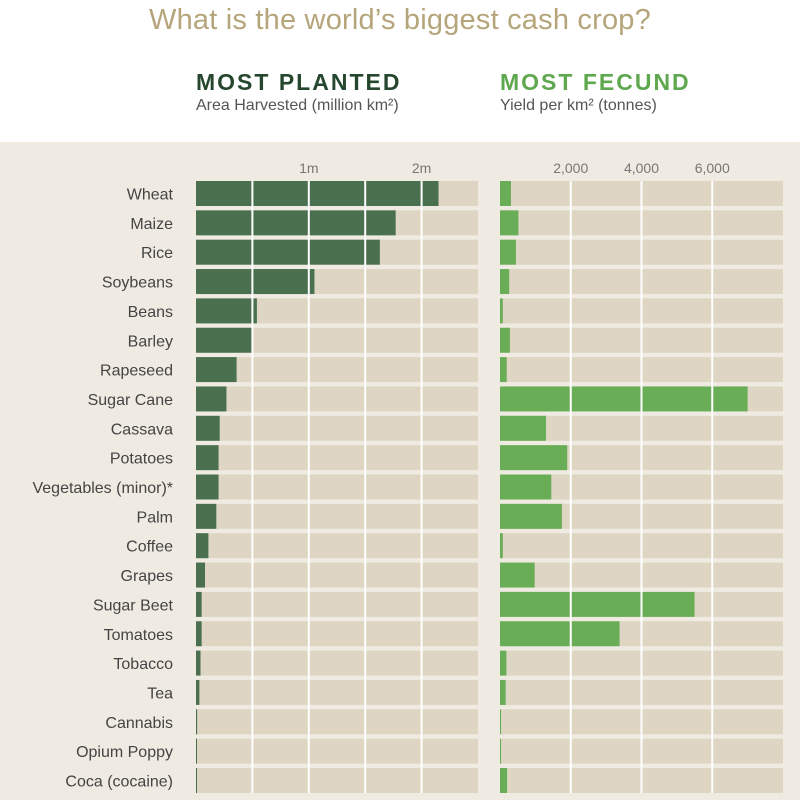 This screenshot has width=800, height=800. I want to click on category-label: Palm, so click(155, 517).